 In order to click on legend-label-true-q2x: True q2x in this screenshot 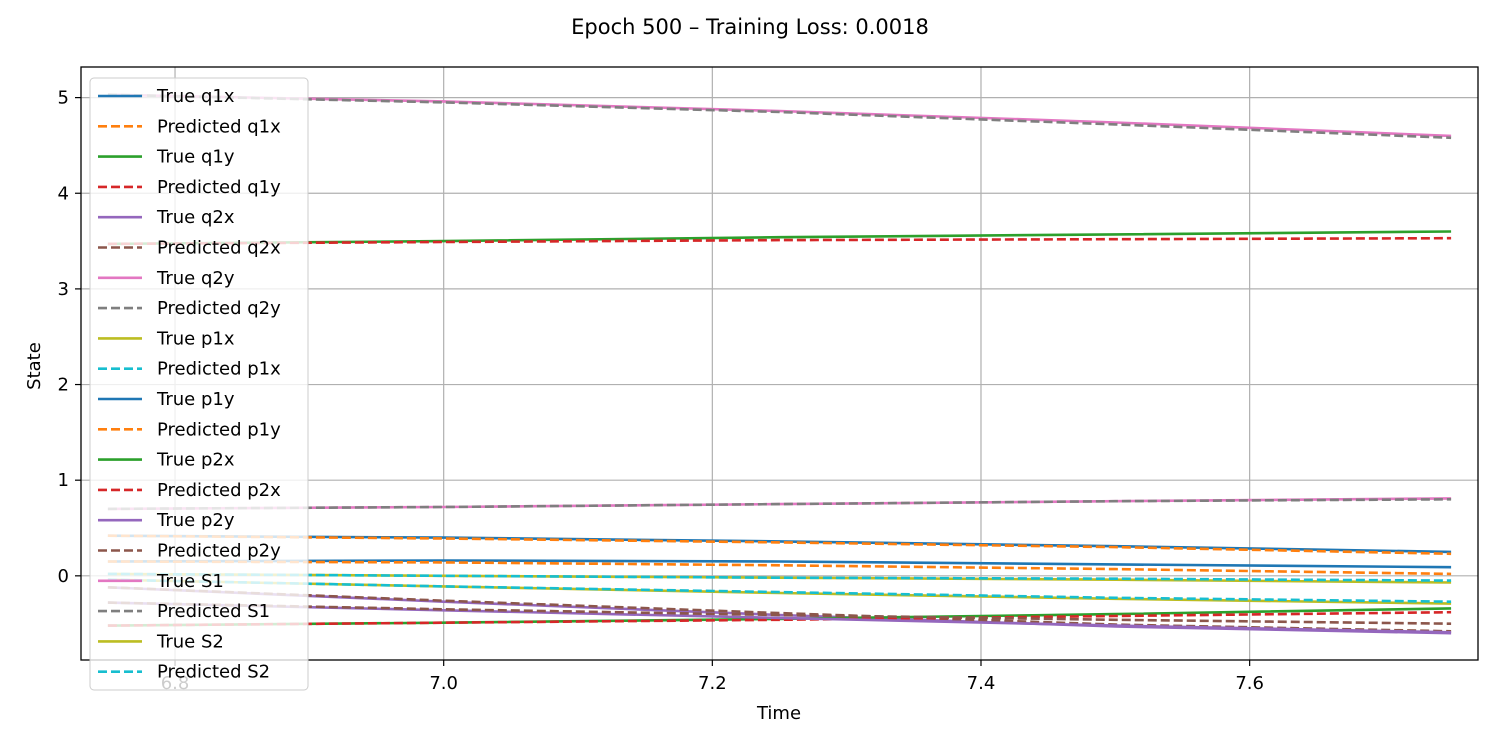, I will do `click(195, 217)`.